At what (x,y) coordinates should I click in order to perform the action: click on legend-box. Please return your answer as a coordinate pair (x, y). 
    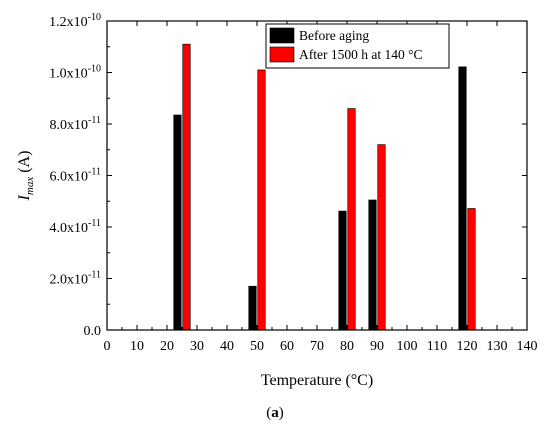
    Looking at the image, I should click on (357, 46).